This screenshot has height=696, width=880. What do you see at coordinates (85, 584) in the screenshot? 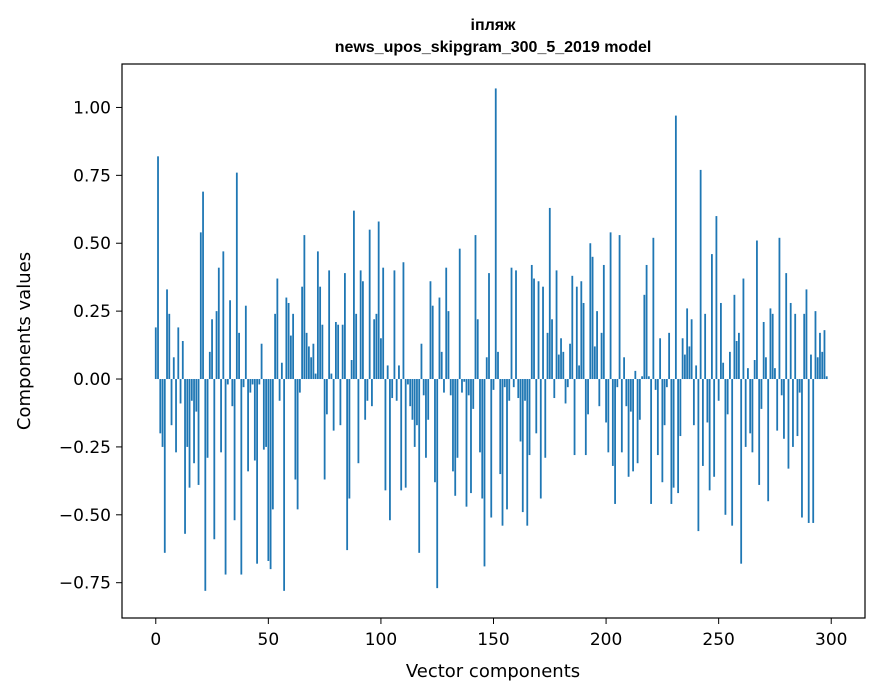
I see `y-tick-label: −0.75` at bounding box center [85, 584].